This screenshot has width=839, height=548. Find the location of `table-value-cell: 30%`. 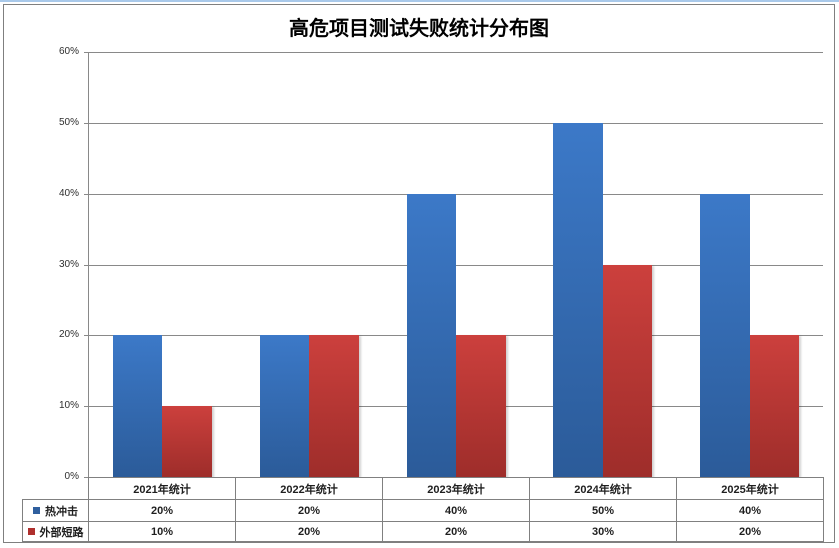

table-value-cell: 30% is located at coordinates (603, 531).